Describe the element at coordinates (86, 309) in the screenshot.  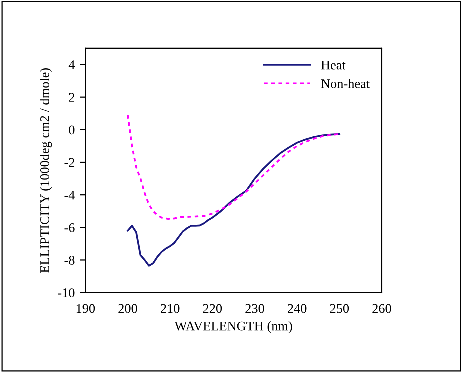
I see `x-tick-label: 190` at that location.